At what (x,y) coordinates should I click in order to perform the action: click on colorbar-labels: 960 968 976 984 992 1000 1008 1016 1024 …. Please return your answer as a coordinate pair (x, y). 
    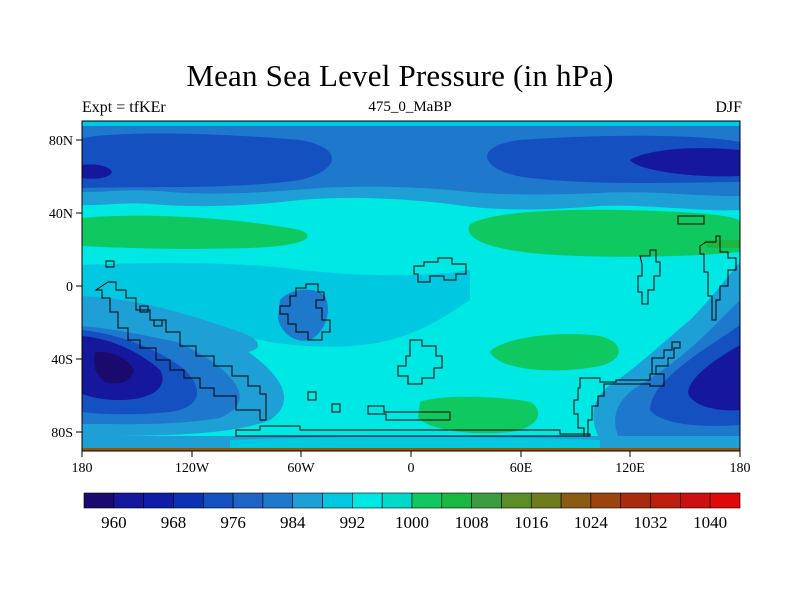
    Looking at the image, I should click on (414, 522).